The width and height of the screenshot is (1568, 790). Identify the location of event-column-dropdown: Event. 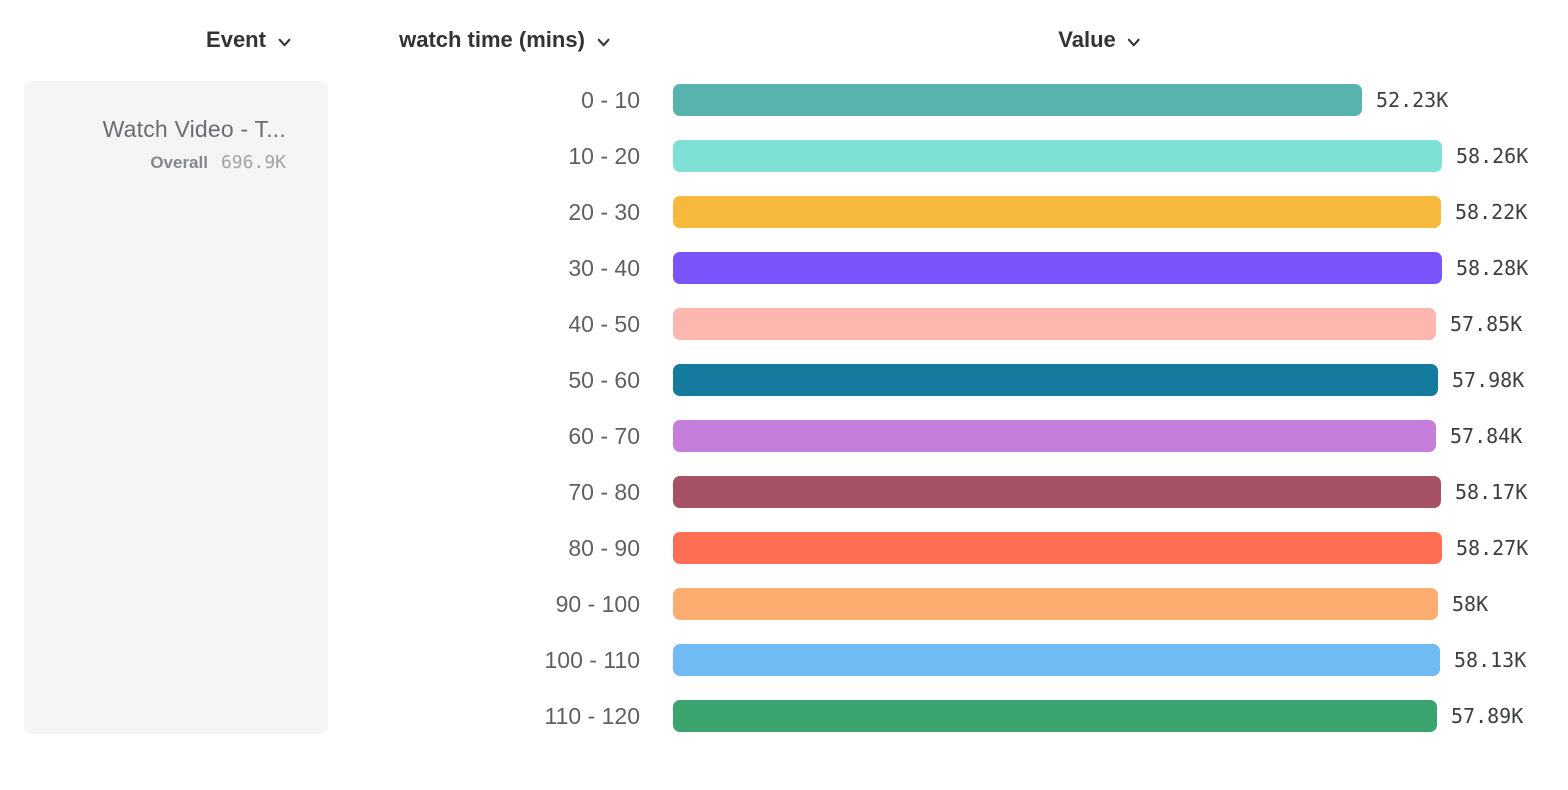
(249, 40).